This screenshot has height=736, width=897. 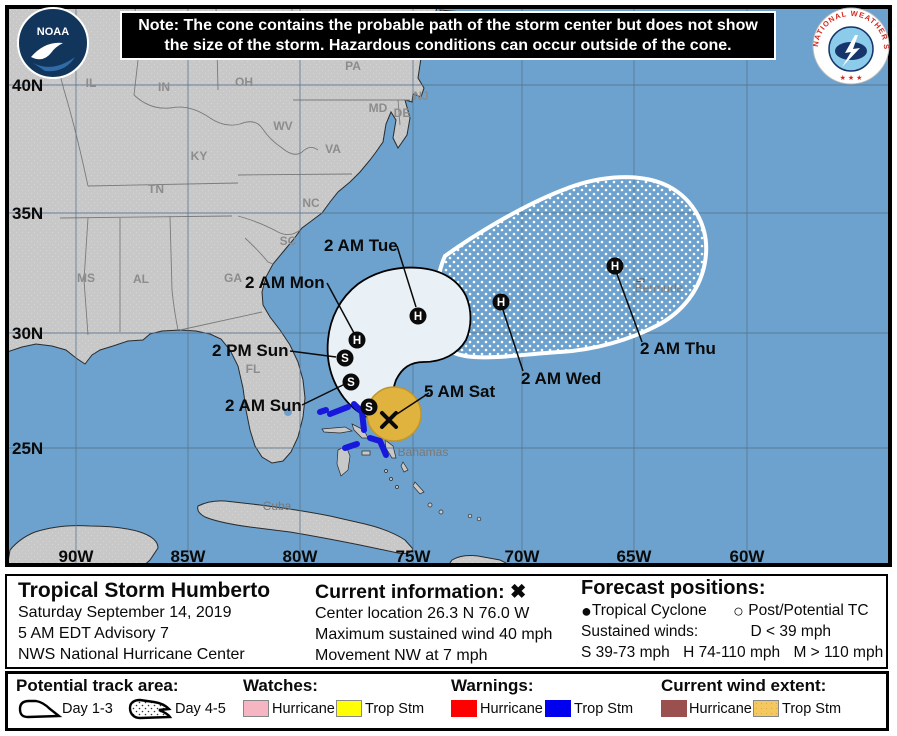 I want to click on cuba, so click(x=305, y=527).